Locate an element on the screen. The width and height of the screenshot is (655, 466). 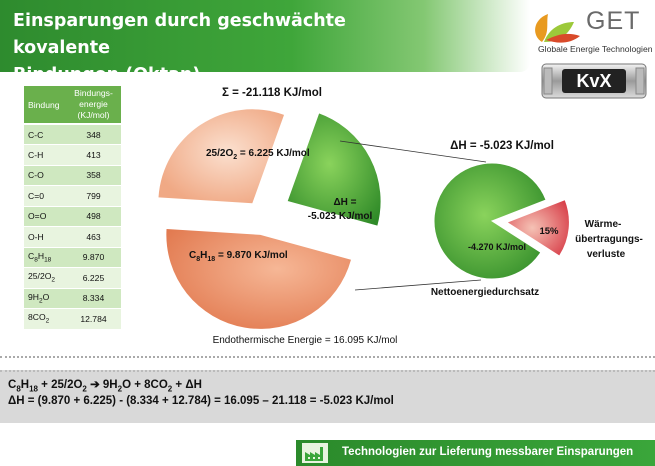
table-row: C-H 413 is located at coordinates (72, 155).